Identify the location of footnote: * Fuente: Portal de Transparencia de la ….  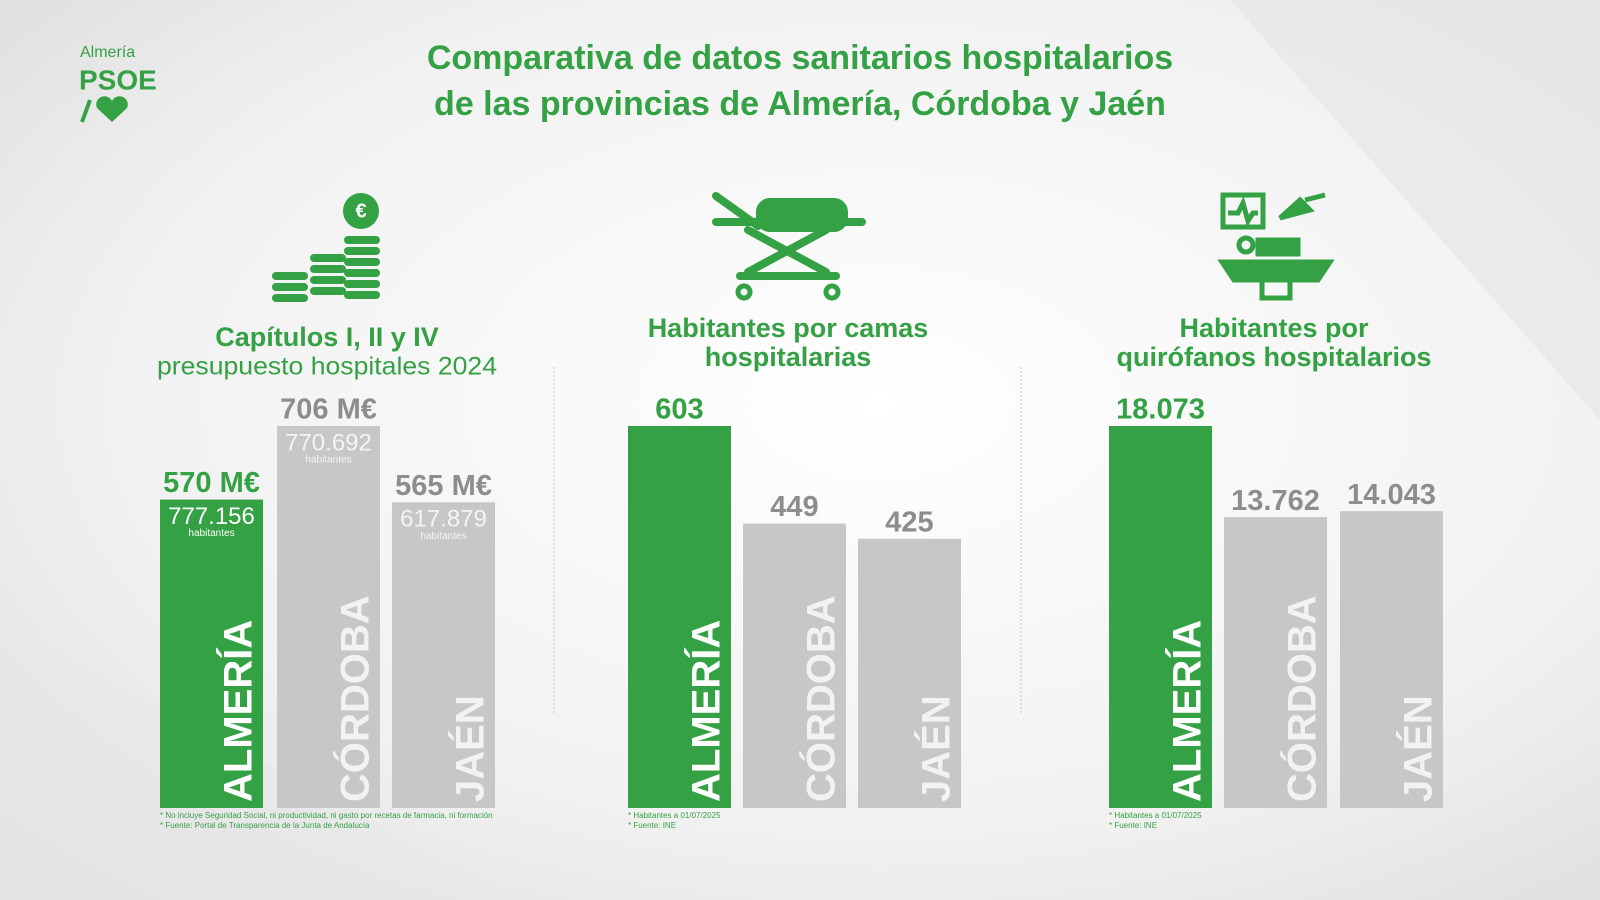
(265, 825).